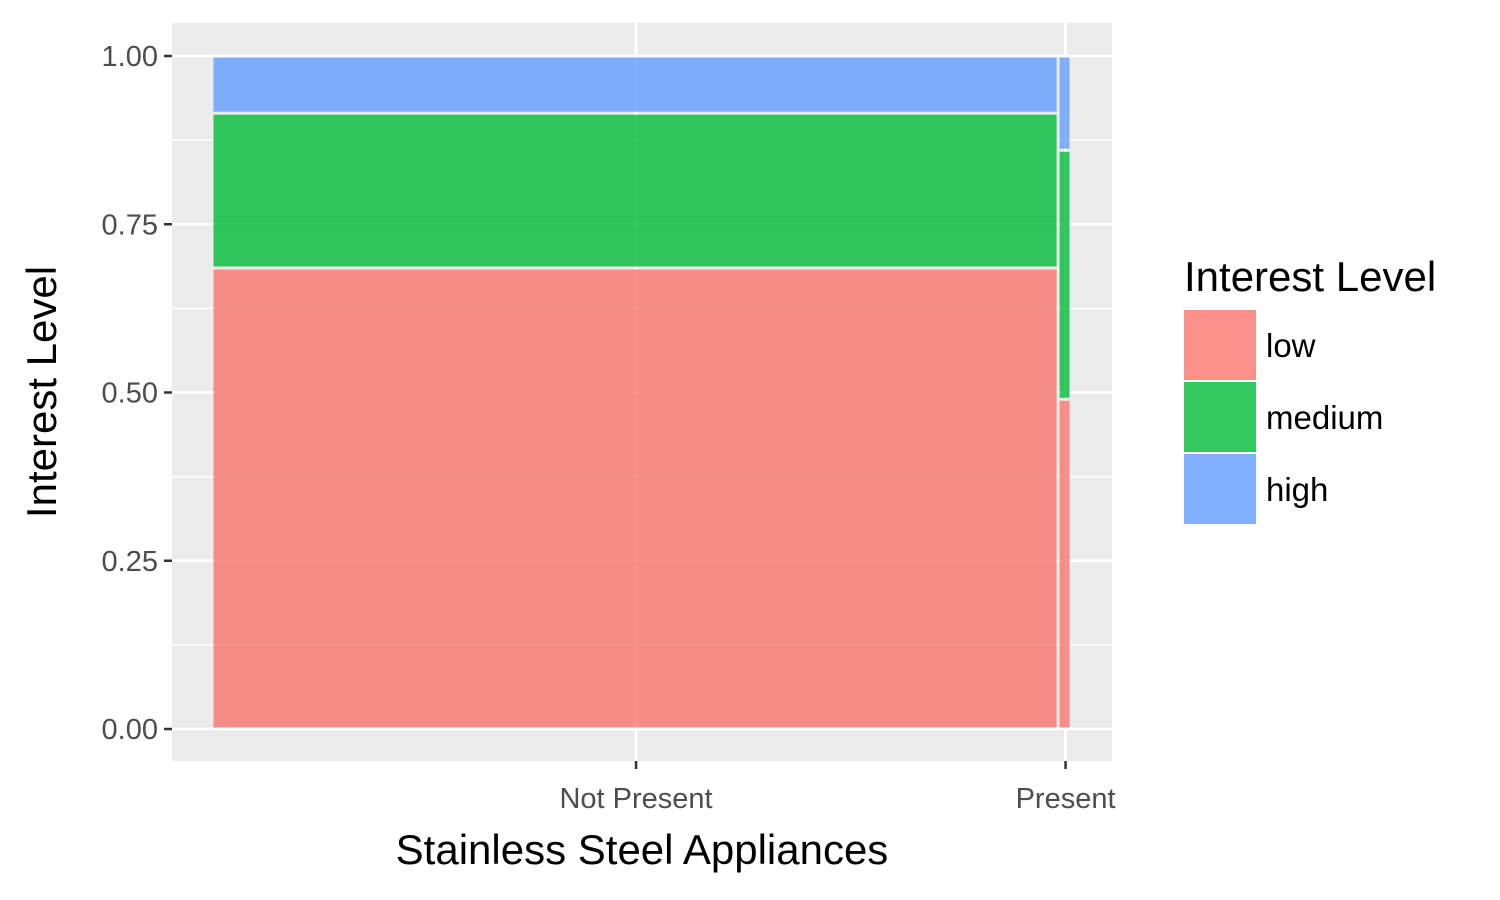  What do you see at coordinates (130, 225) in the screenshot?
I see `y-tick-label: 0.75` at bounding box center [130, 225].